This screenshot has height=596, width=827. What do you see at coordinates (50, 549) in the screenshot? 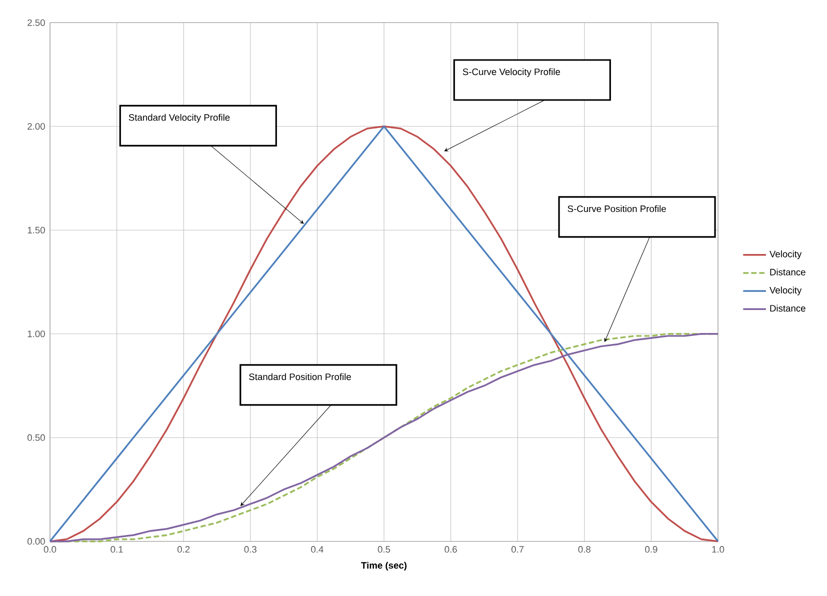
I see `x-tick-label: 0.0` at bounding box center [50, 549].